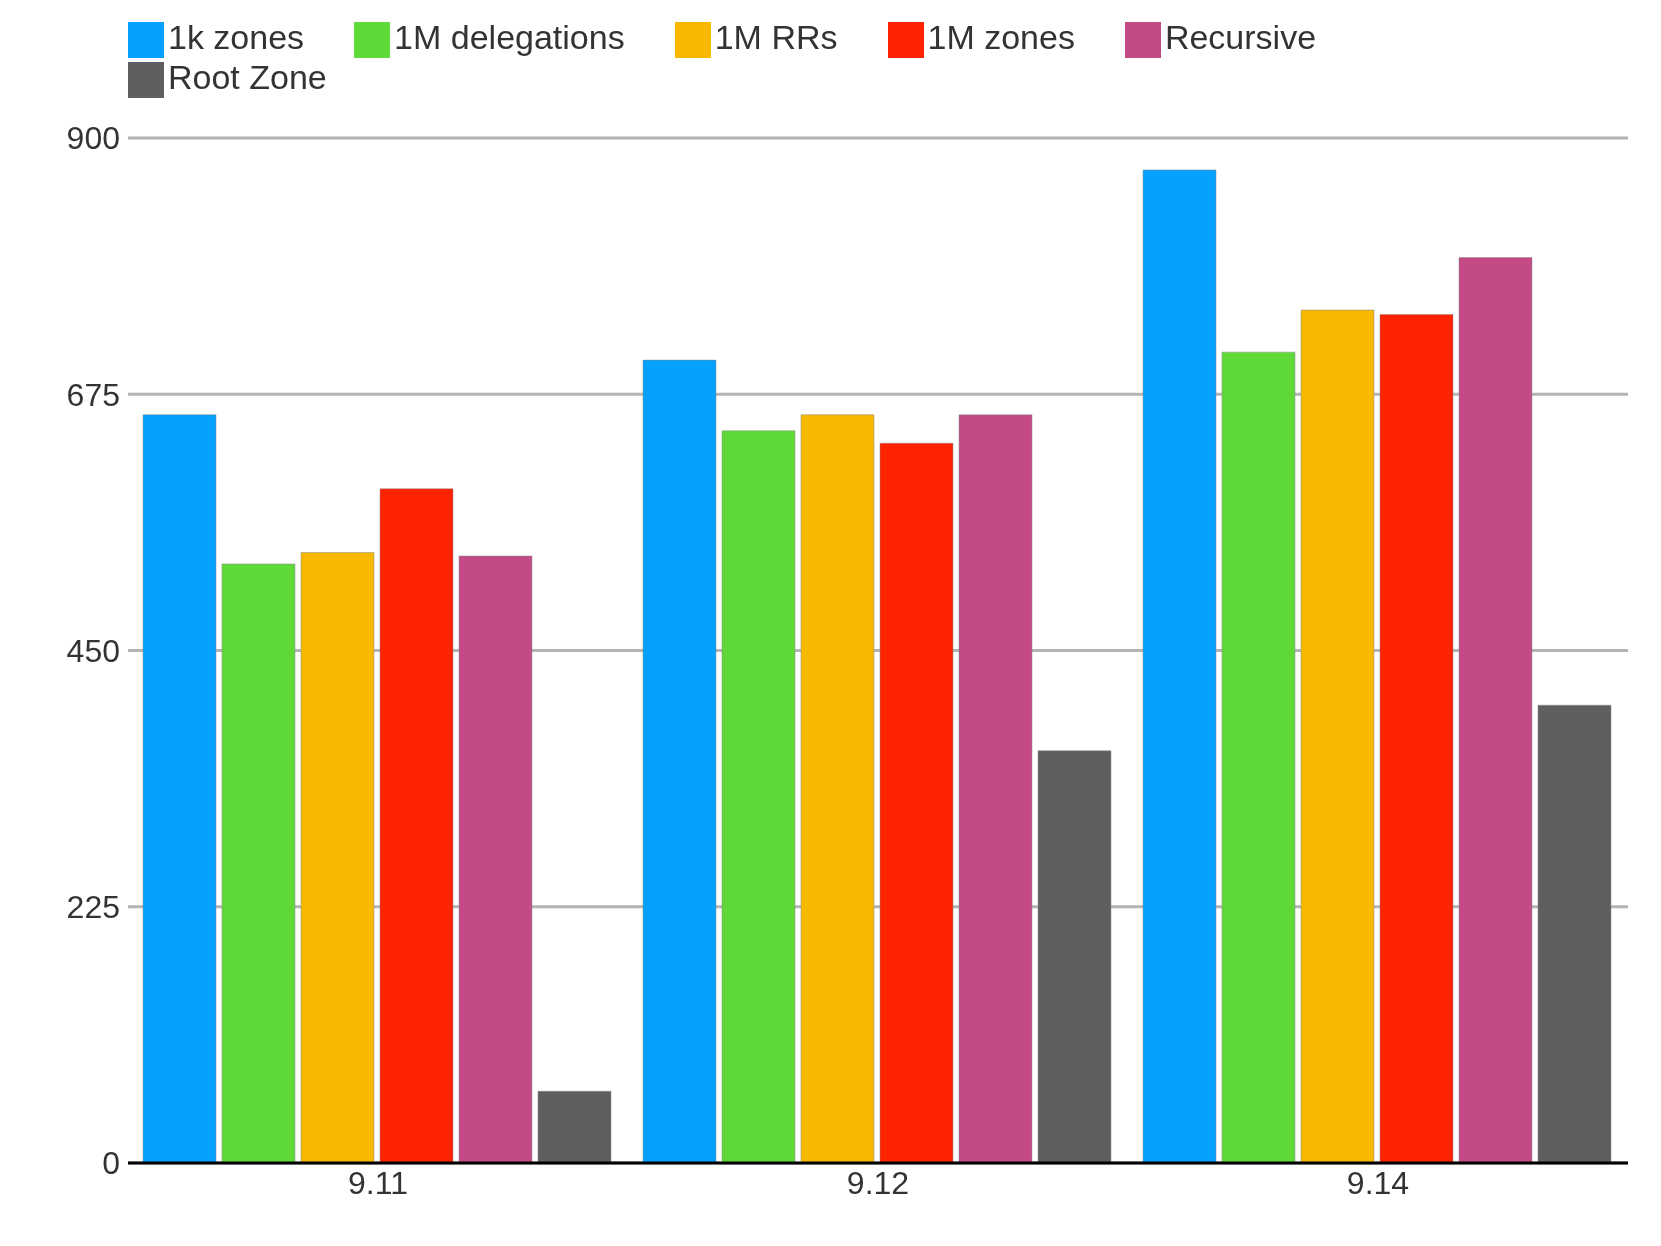 This screenshot has height=1246, width=1661. Describe the element at coordinates (509, 37) in the screenshot. I see `legend-label: 1M delegations` at that location.